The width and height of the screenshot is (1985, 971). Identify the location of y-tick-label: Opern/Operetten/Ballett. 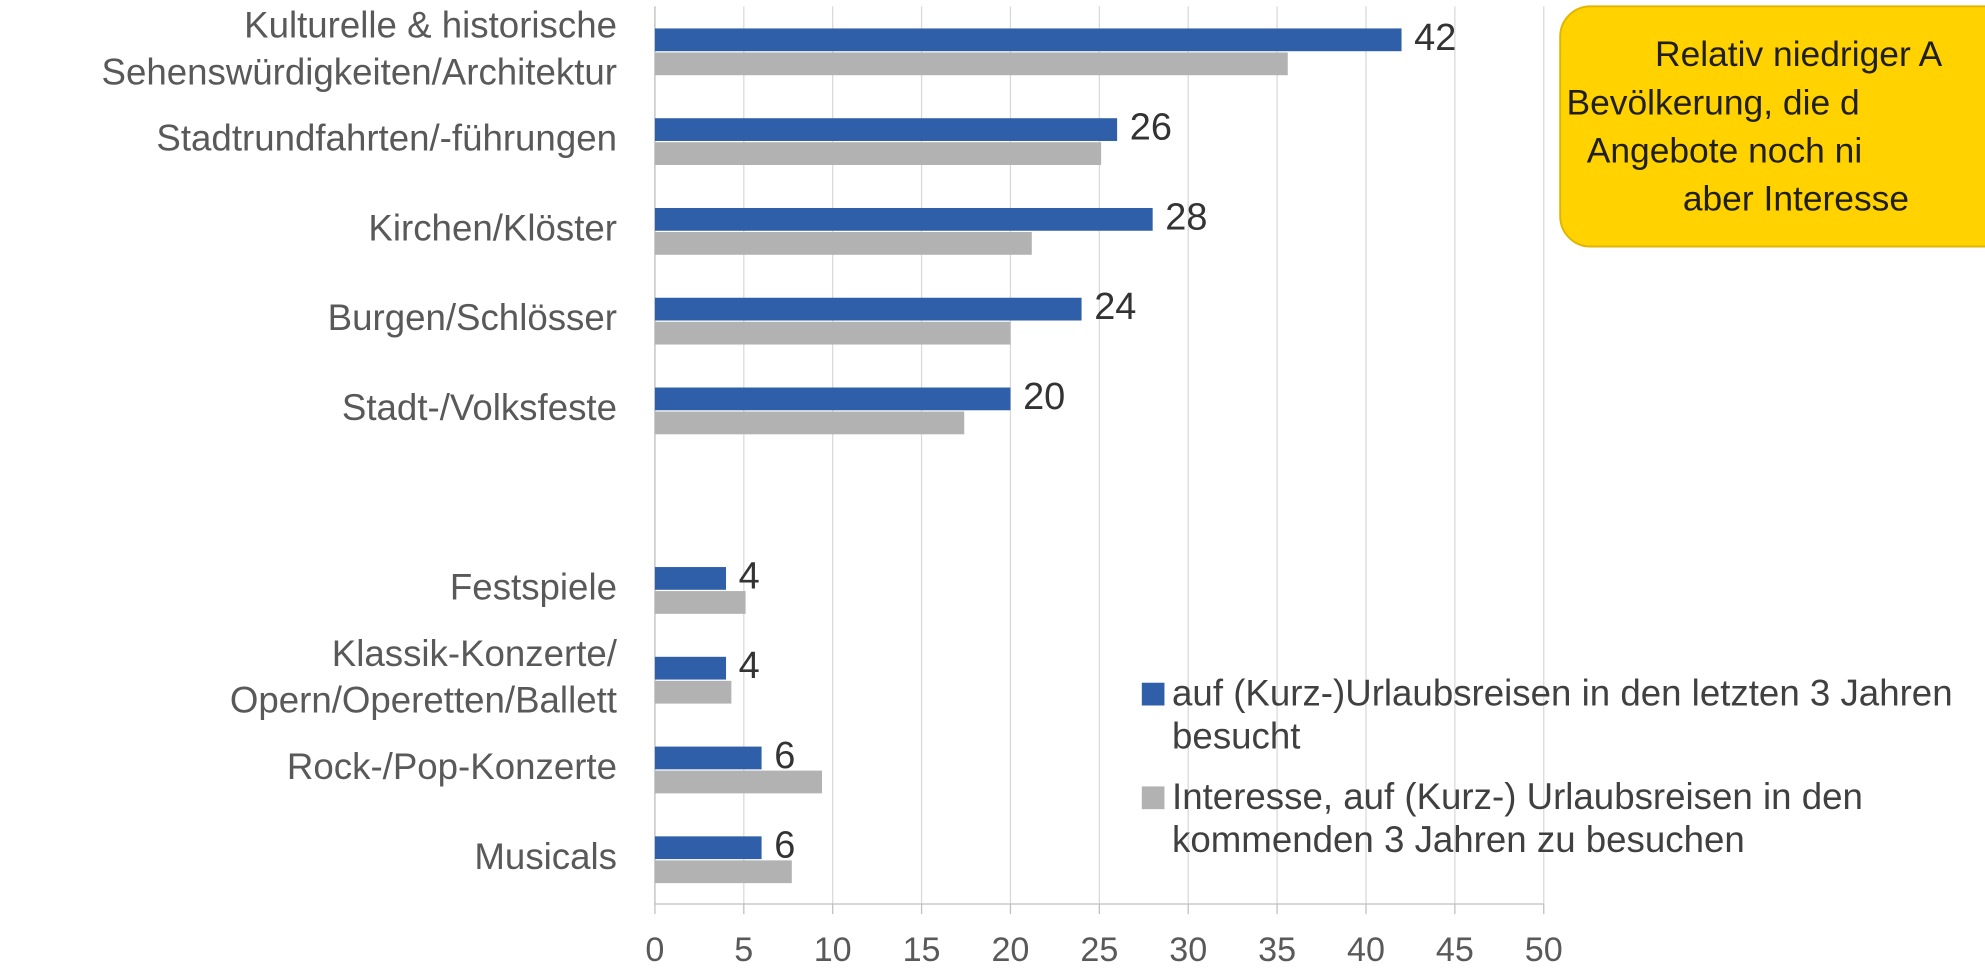
(423, 700).